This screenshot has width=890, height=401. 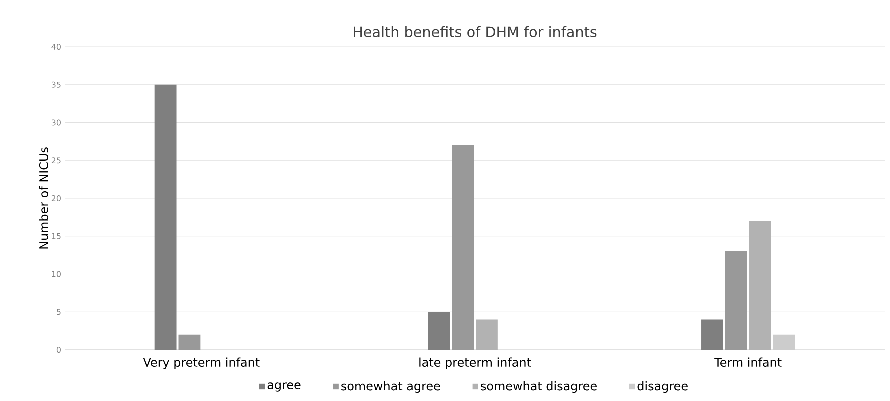 What do you see at coordinates (391, 387) in the screenshot?
I see `legend-label: somewhat agree` at bounding box center [391, 387].